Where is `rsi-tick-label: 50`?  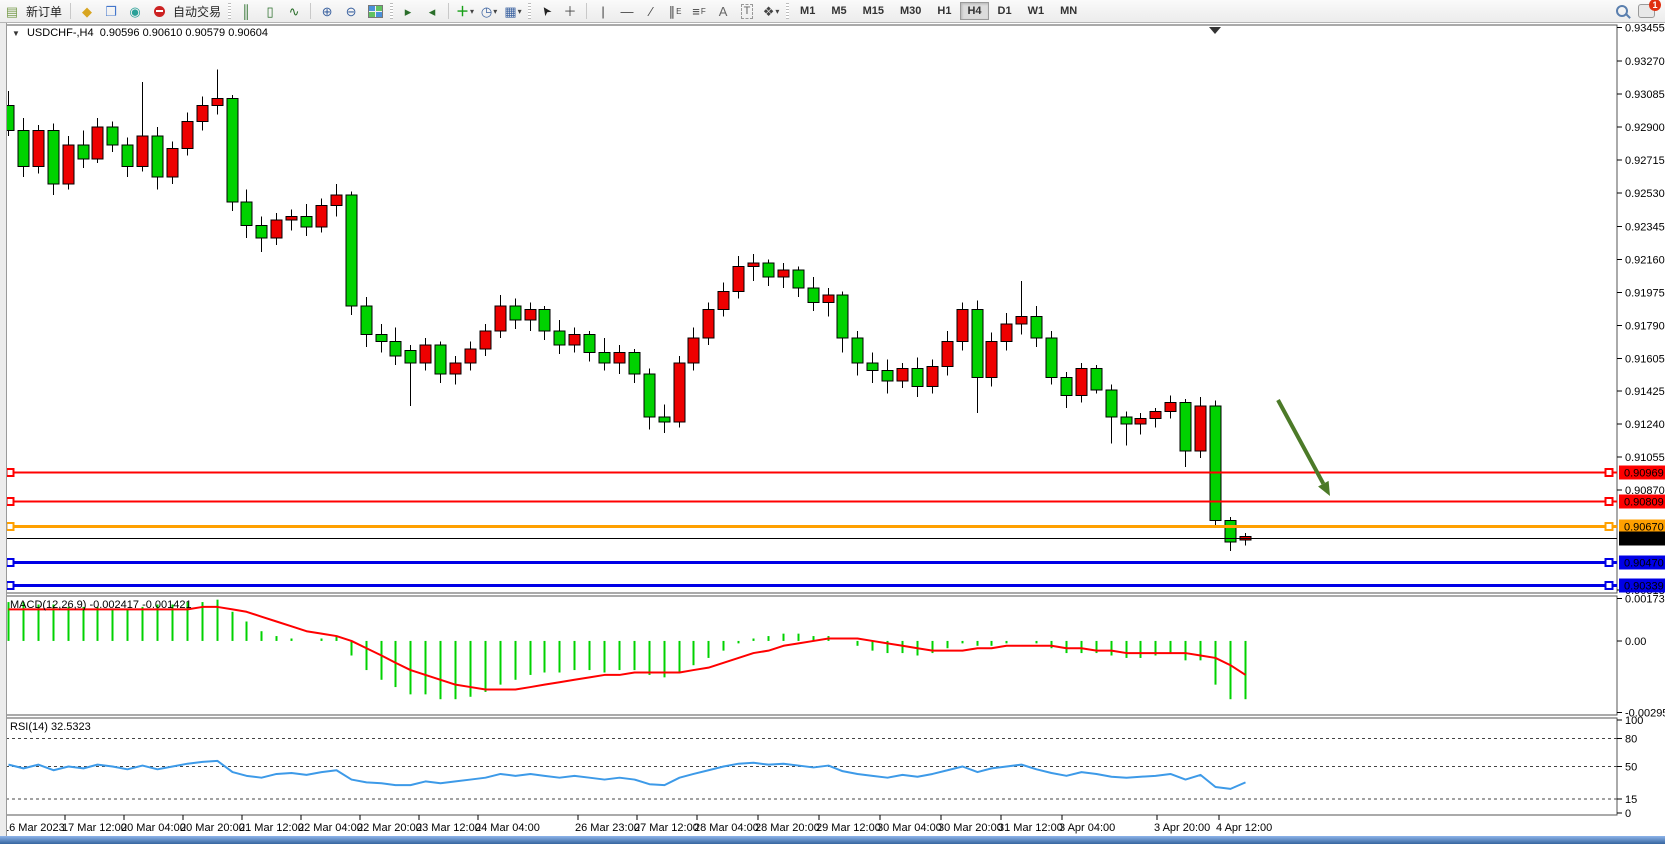 rsi-tick-label: 50 is located at coordinates (1631, 768).